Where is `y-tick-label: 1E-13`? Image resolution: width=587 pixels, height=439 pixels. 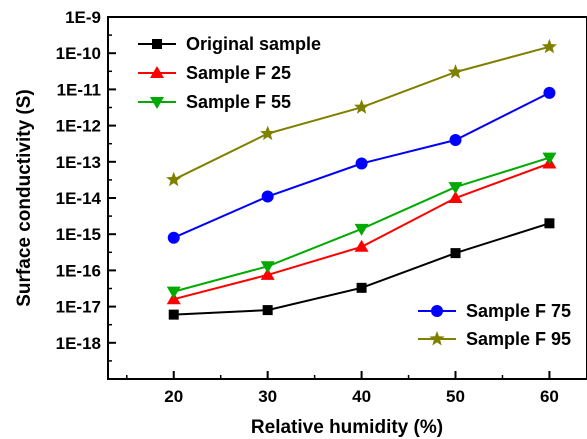
y-tick-label: 1E-13 is located at coordinates (78, 162).